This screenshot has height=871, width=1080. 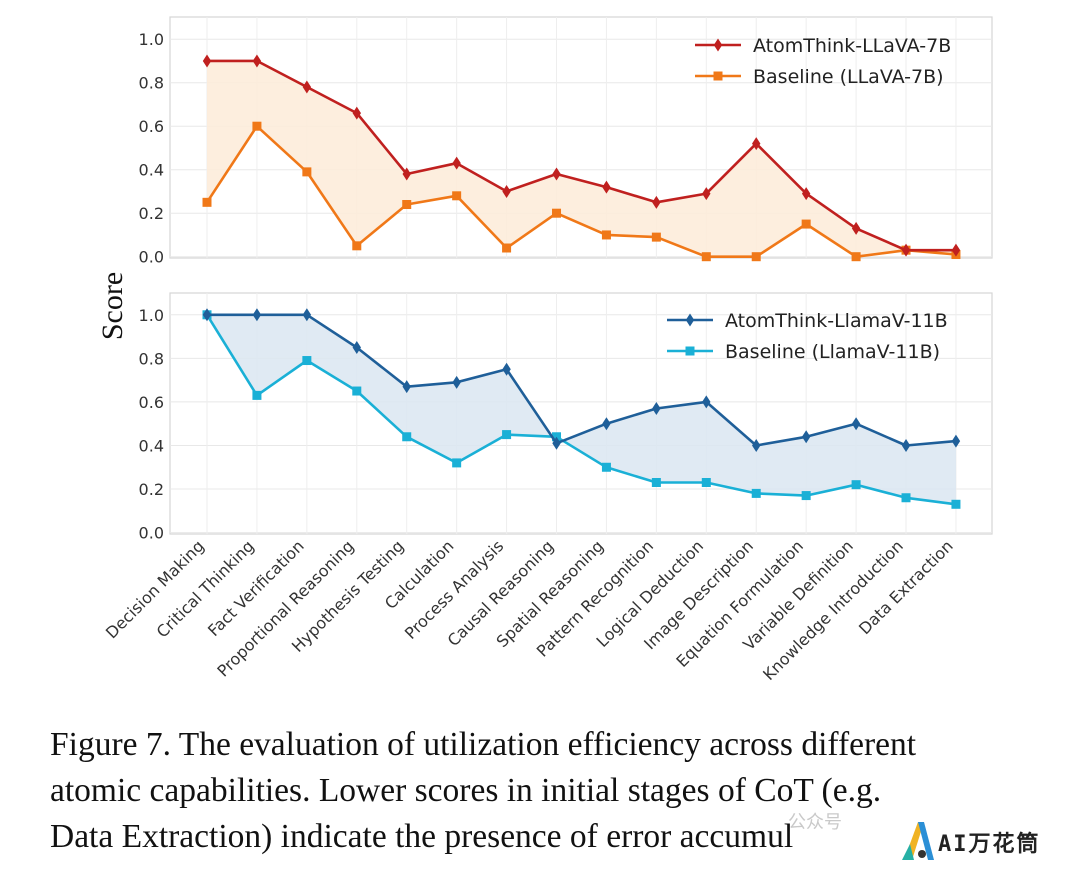 What do you see at coordinates (836, 321) in the screenshot?
I see `legend-label: AtomThink-LlamaV-11B` at bounding box center [836, 321].